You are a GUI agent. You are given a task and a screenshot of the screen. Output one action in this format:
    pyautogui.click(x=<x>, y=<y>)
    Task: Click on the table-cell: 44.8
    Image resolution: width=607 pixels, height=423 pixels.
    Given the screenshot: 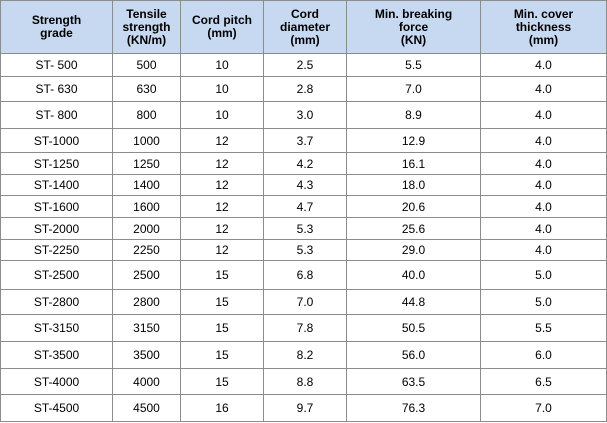 What is the action you would take?
    pyautogui.click(x=413, y=302)
    